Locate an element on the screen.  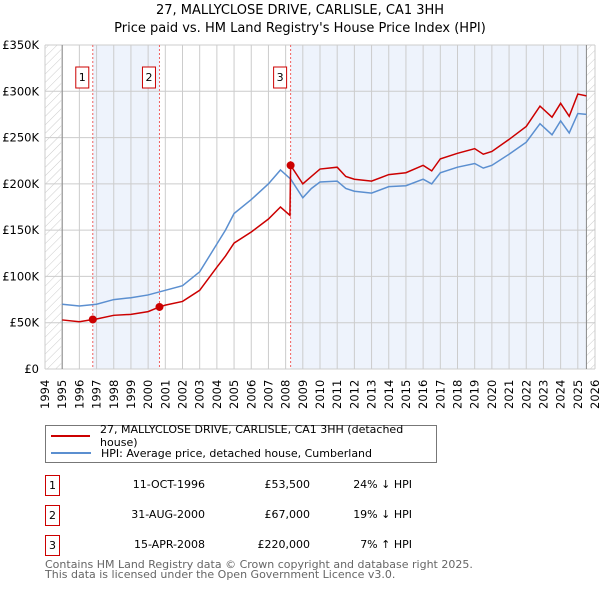
x-tick-label: 2015 is located at coordinates (406, 394).